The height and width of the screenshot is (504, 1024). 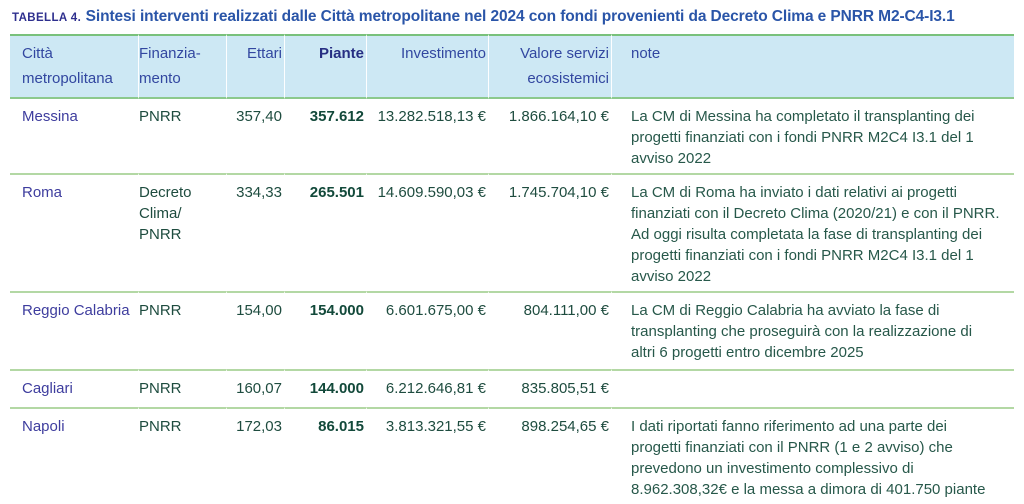 What do you see at coordinates (427, 388) in the screenshot?
I see `cell-investimento: 6.212.646,81 €` at bounding box center [427, 388].